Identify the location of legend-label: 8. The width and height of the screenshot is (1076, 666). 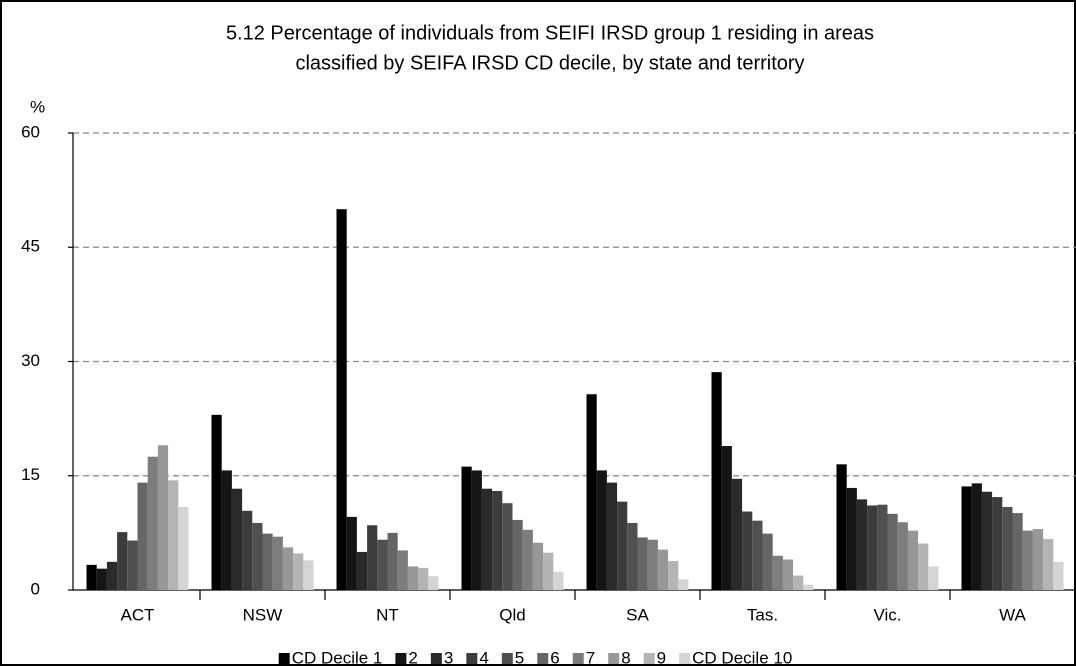
(625, 657).